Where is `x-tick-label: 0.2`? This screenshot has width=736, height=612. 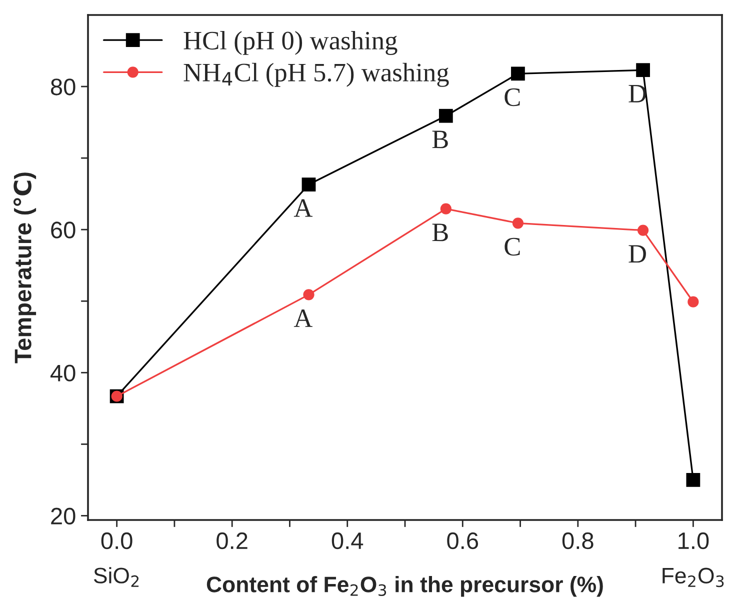
x-tick-label: 0.2 is located at coordinates (232, 541).